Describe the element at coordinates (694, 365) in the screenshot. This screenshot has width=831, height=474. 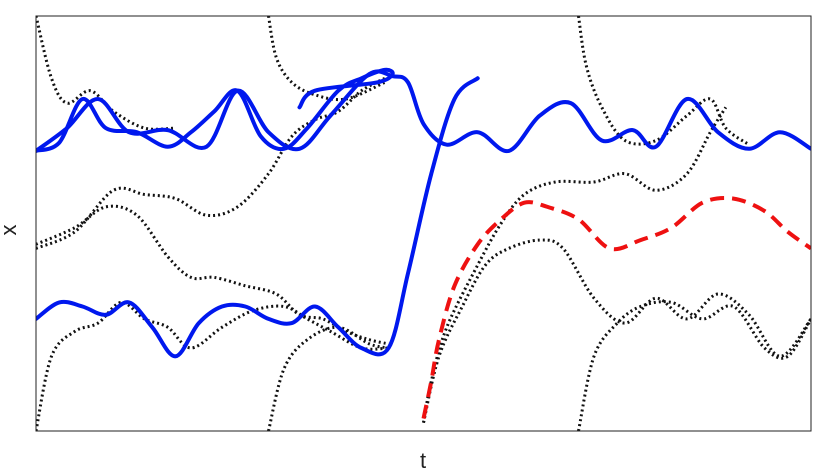
I see `series-line-14-dotted` at that location.